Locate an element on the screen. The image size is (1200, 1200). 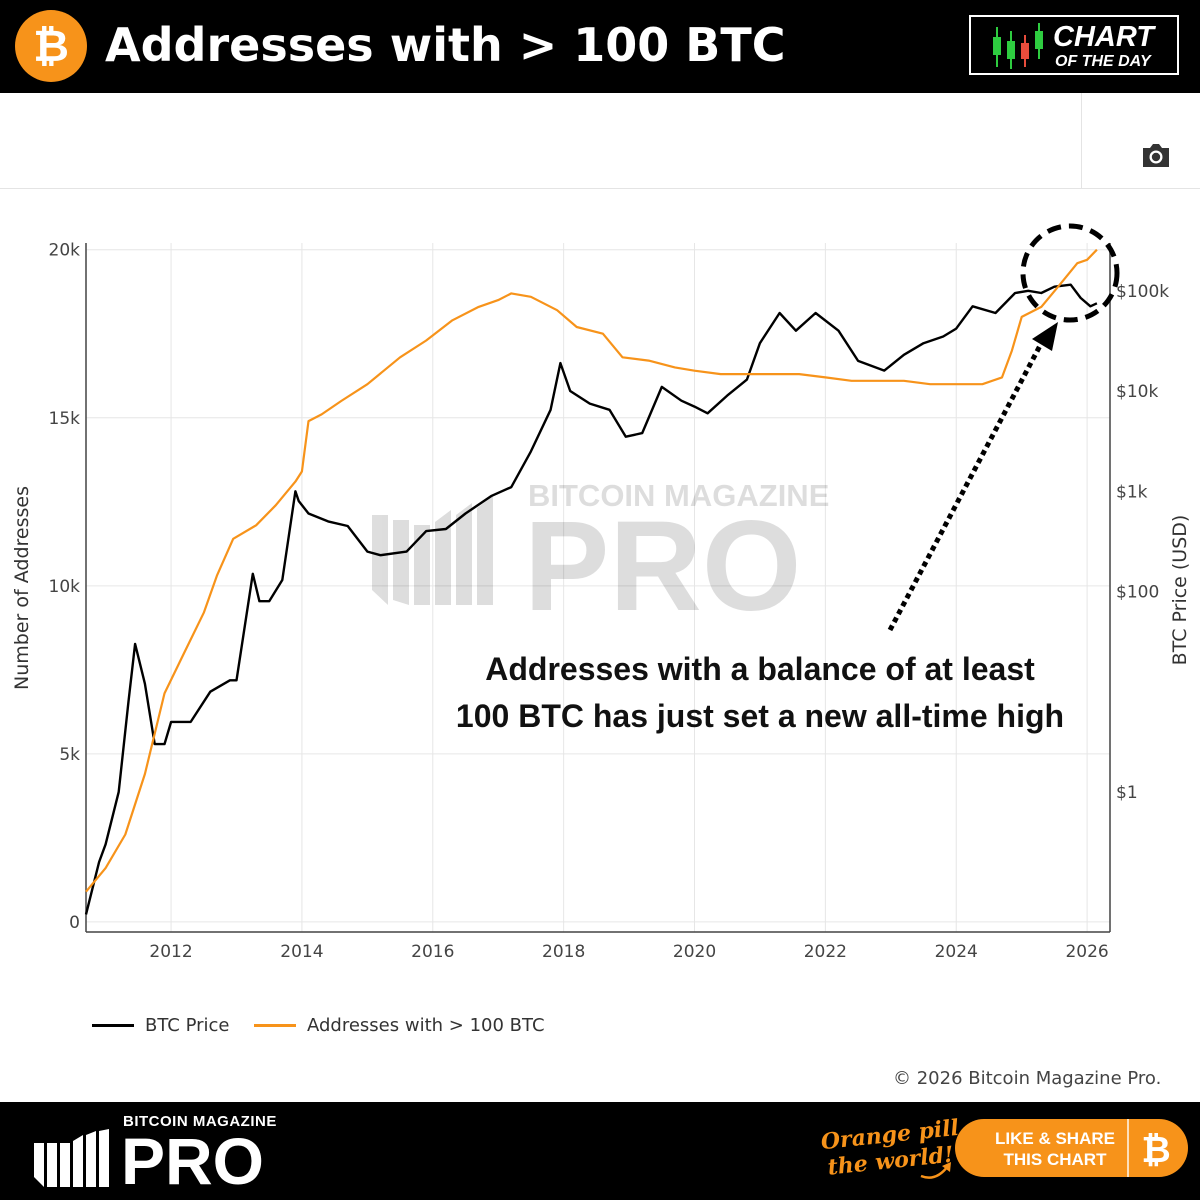
y2-axis-label: BTC Price (USD) is located at coordinates (1180, 590).